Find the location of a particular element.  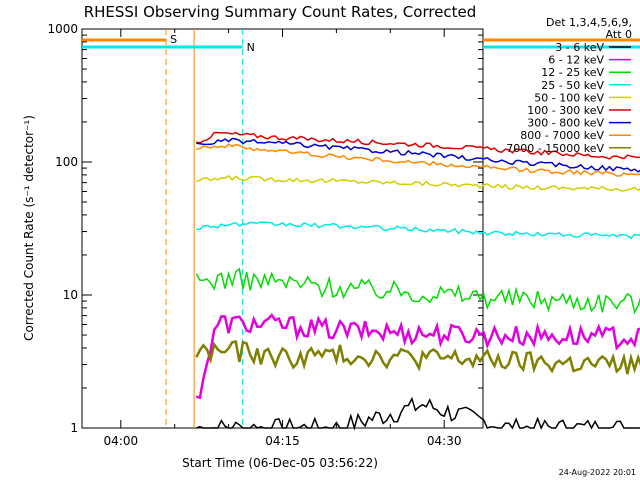

legend-label: 100 - 300 keV is located at coordinates (565, 110).